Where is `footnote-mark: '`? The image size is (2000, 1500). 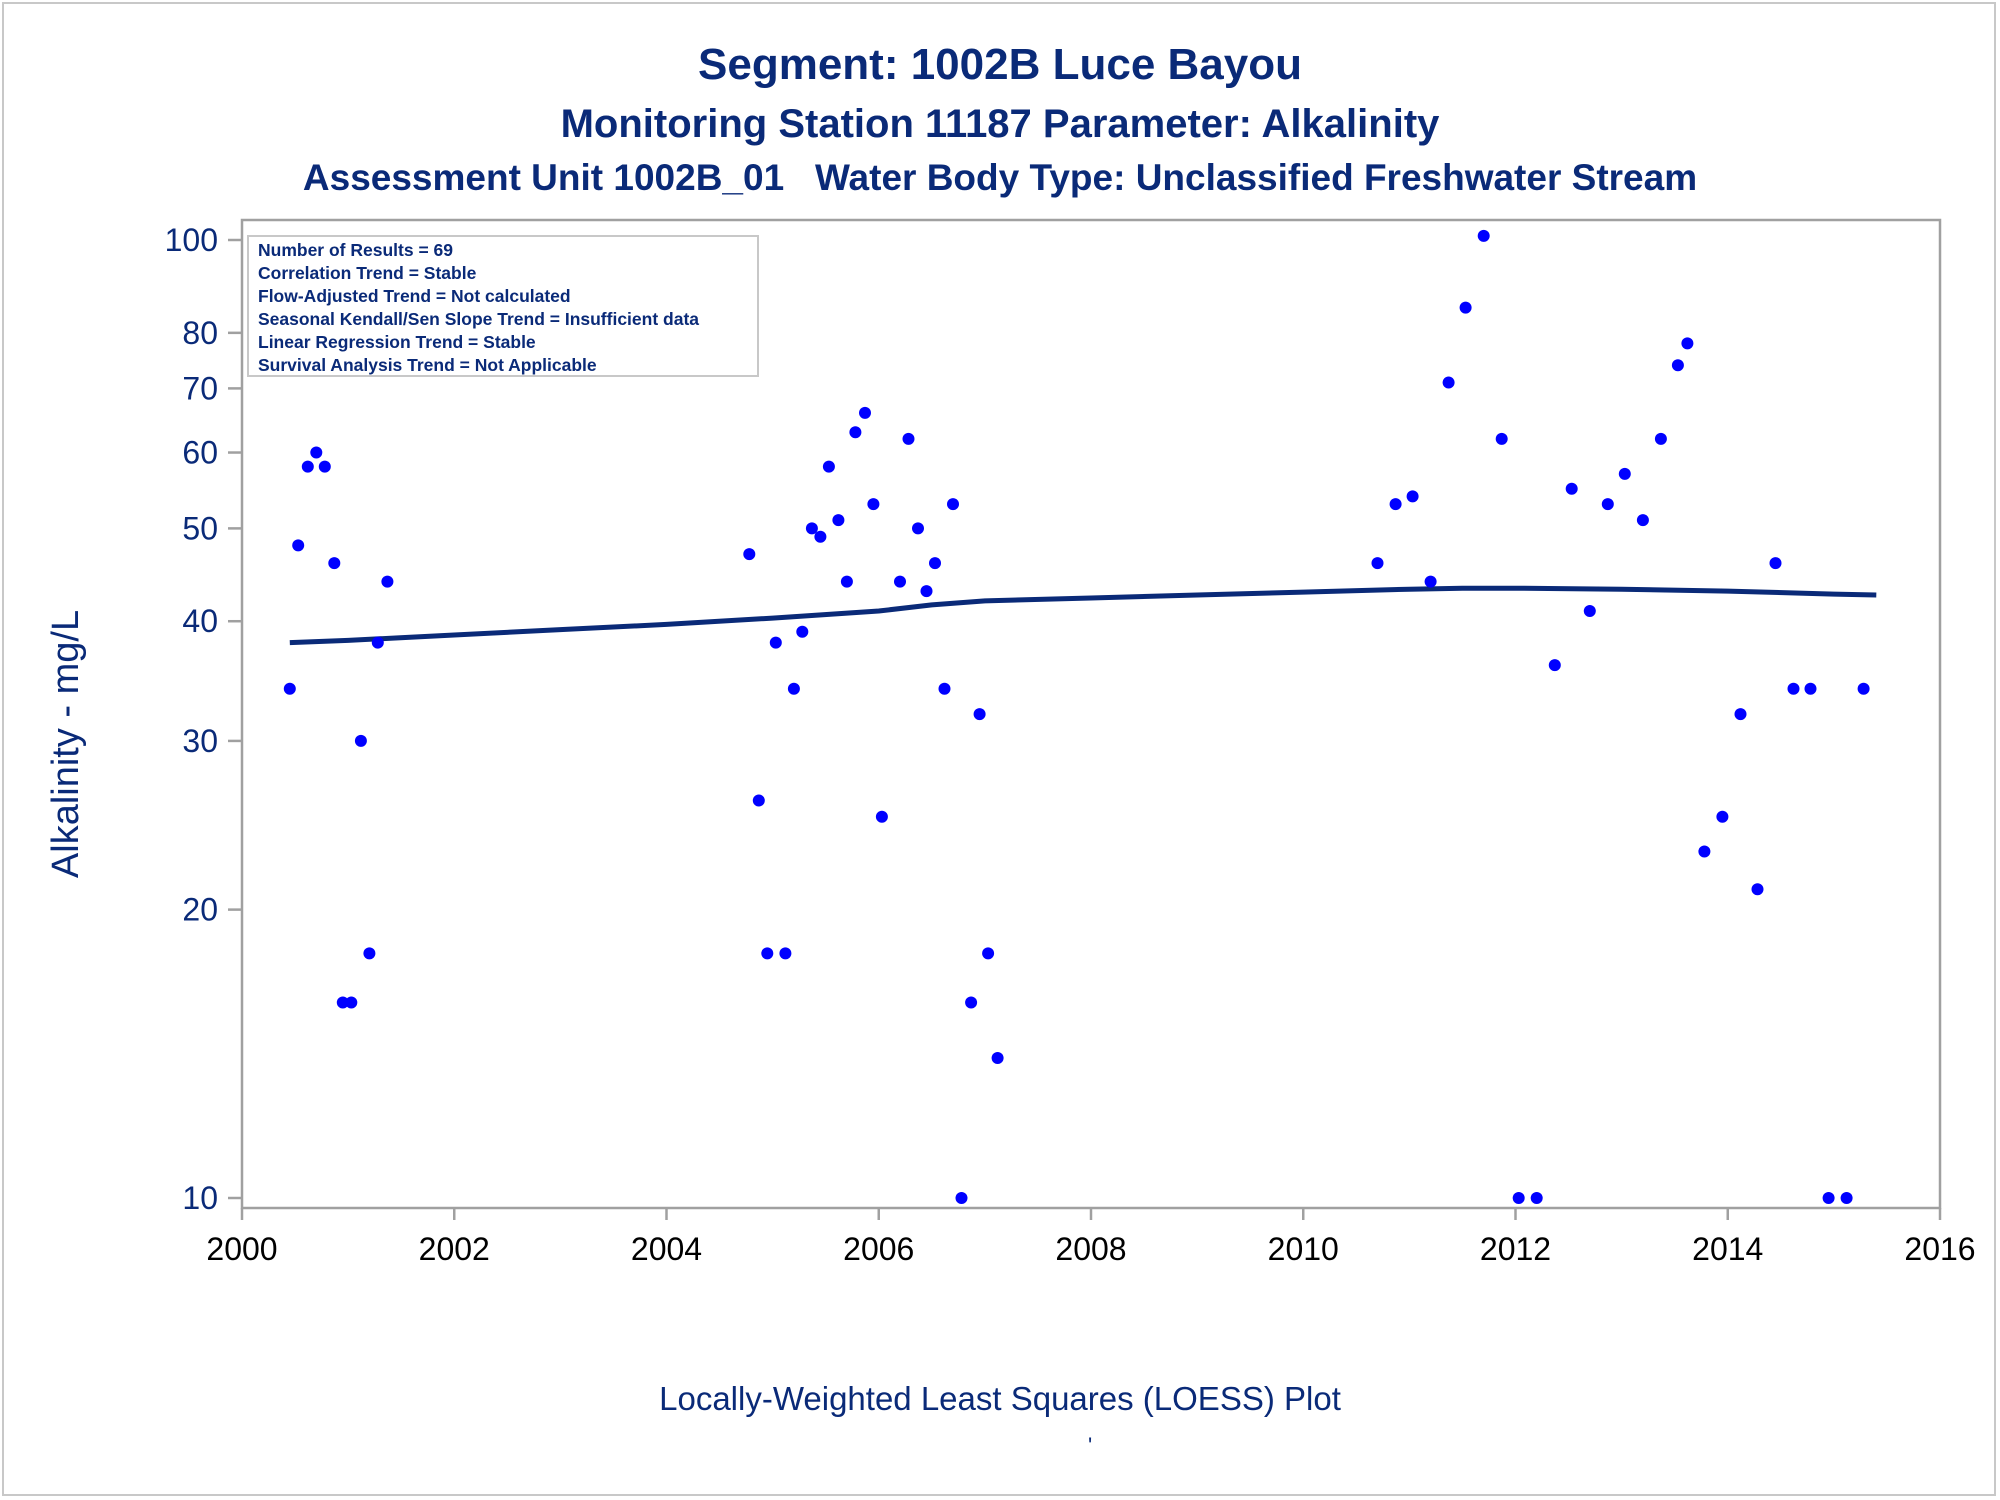
footnote-mark: ' is located at coordinates (1090, 1445).